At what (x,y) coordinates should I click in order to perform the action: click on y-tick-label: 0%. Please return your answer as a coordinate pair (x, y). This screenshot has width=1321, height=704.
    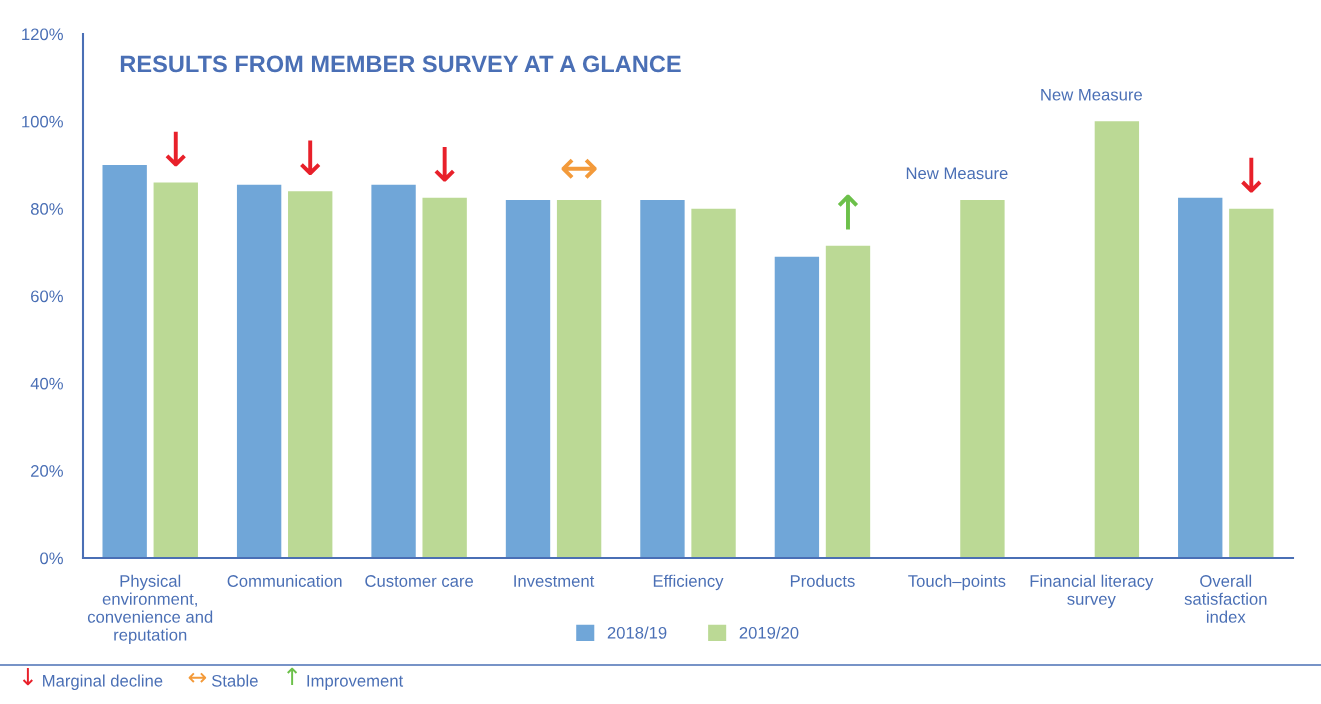
    Looking at the image, I should click on (51, 558).